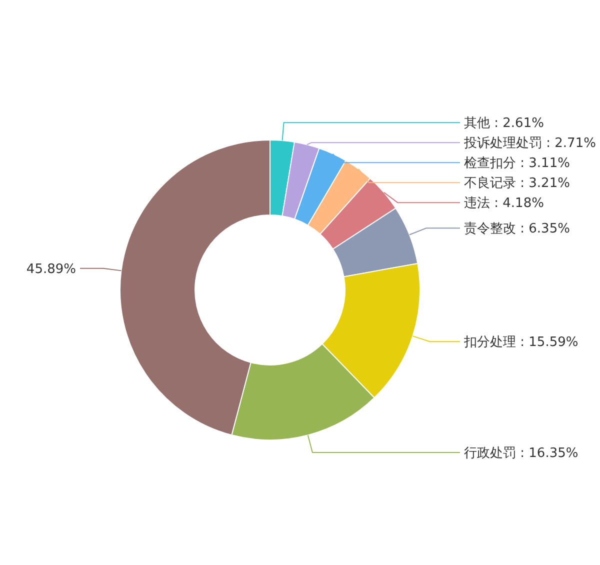 This screenshot has width=600, height=565. Describe the element at coordinates (545, 164) in the screenshot. I see `data-label: : 3.11%` at that location.